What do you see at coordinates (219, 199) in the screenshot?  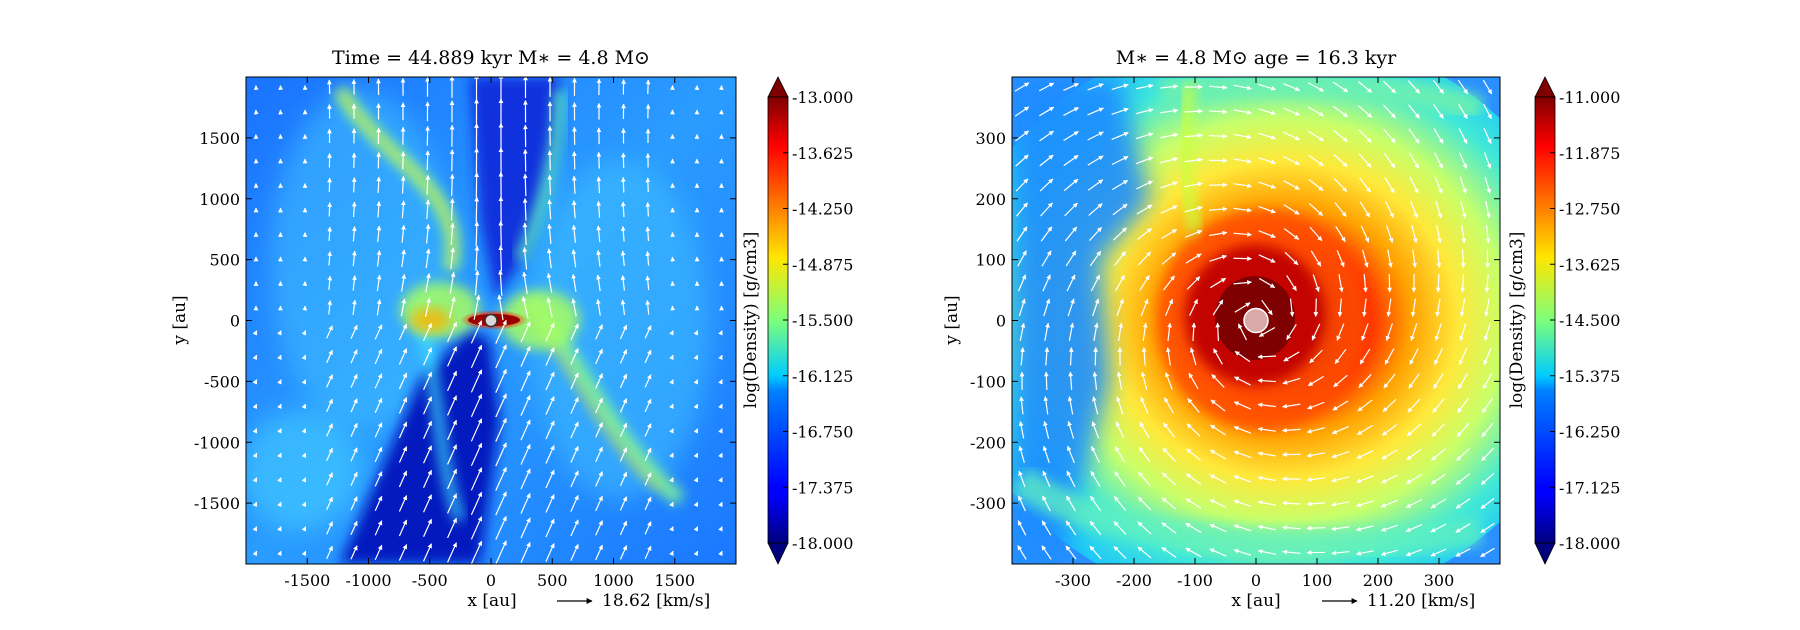 I see `y-tick-label: 1000` at bounding box center [219, 199].